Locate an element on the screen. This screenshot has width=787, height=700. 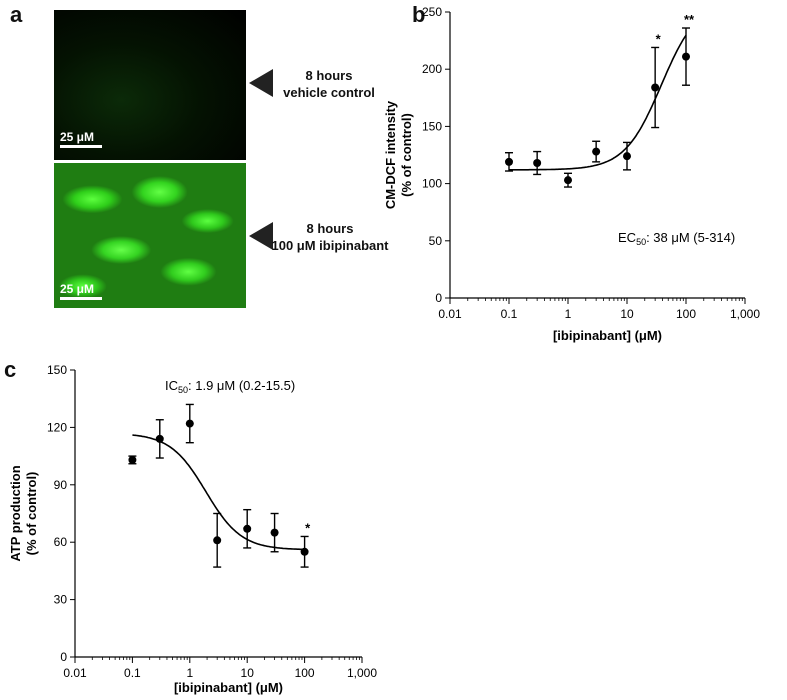
y-axis-label: ATP production is located at coordinates (15, 513).